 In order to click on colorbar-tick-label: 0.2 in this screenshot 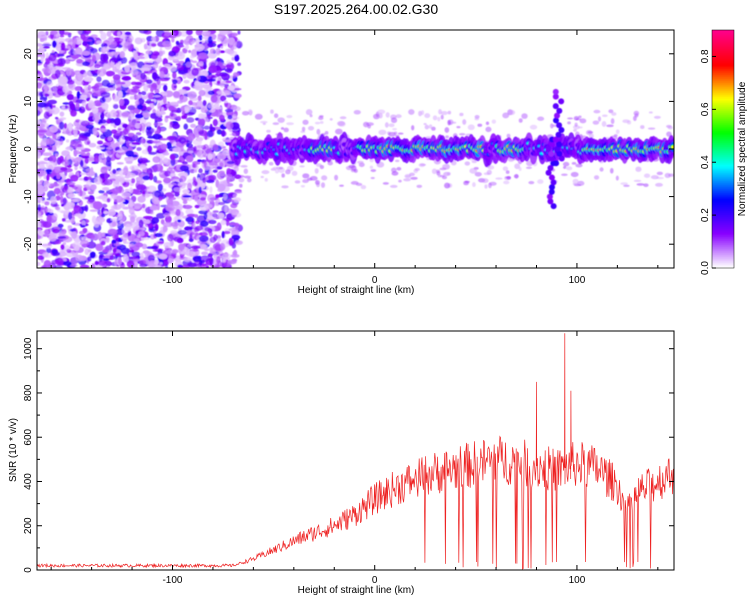, I will do `click(705, 215)`.